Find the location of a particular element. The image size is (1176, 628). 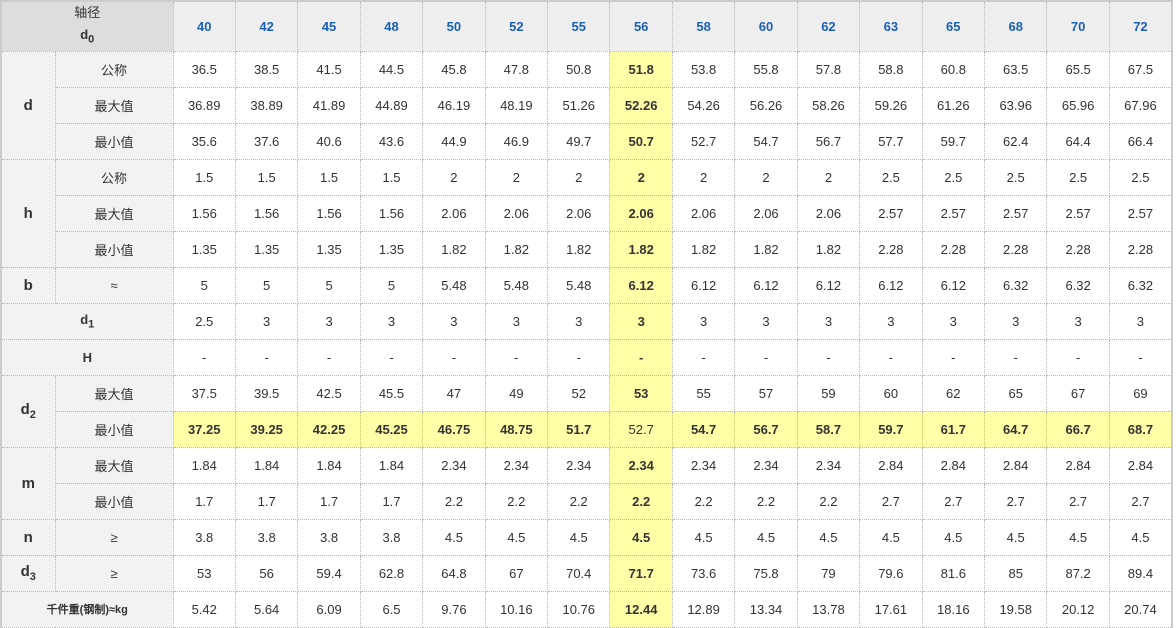

table-cell: 2.5 is located at coordinates (1015, 177).